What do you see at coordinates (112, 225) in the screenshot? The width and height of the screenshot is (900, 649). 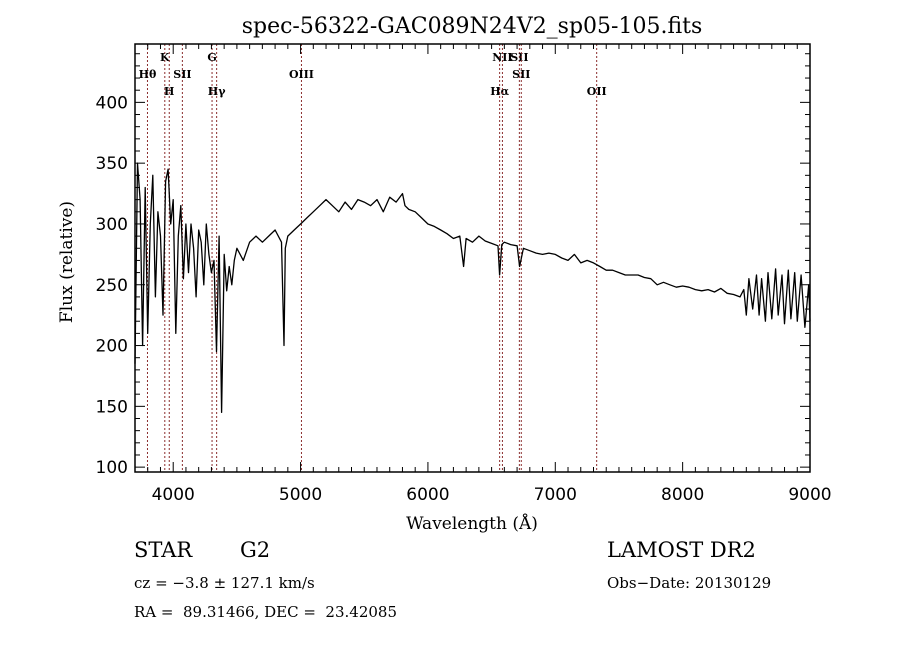 I see `y-tick-label: 300` at bounding box center [112, 225].